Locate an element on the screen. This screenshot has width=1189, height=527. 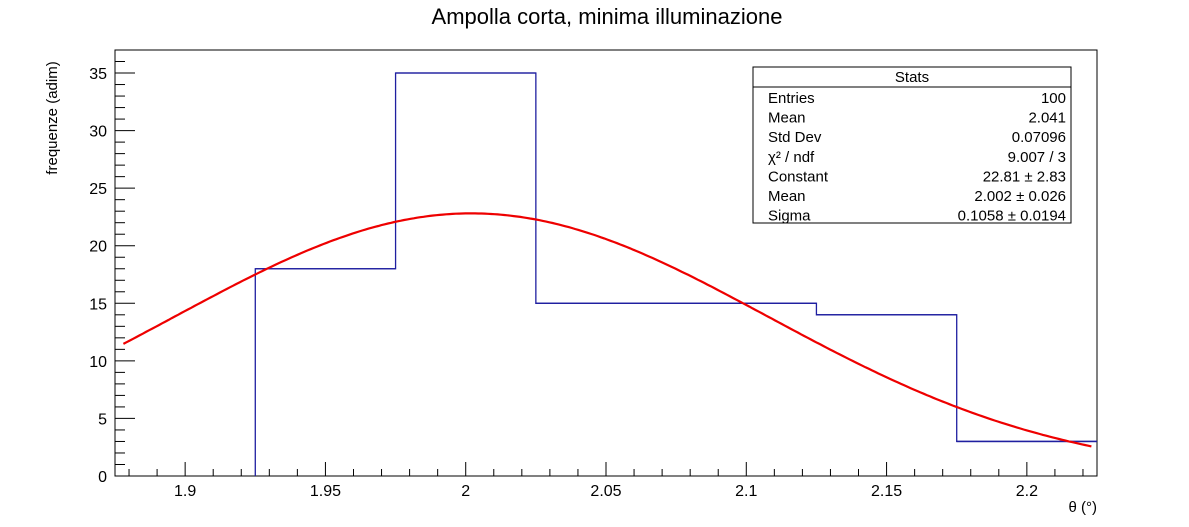
stats-row-label: χ² / ndf is located at coordinates (791, 157).